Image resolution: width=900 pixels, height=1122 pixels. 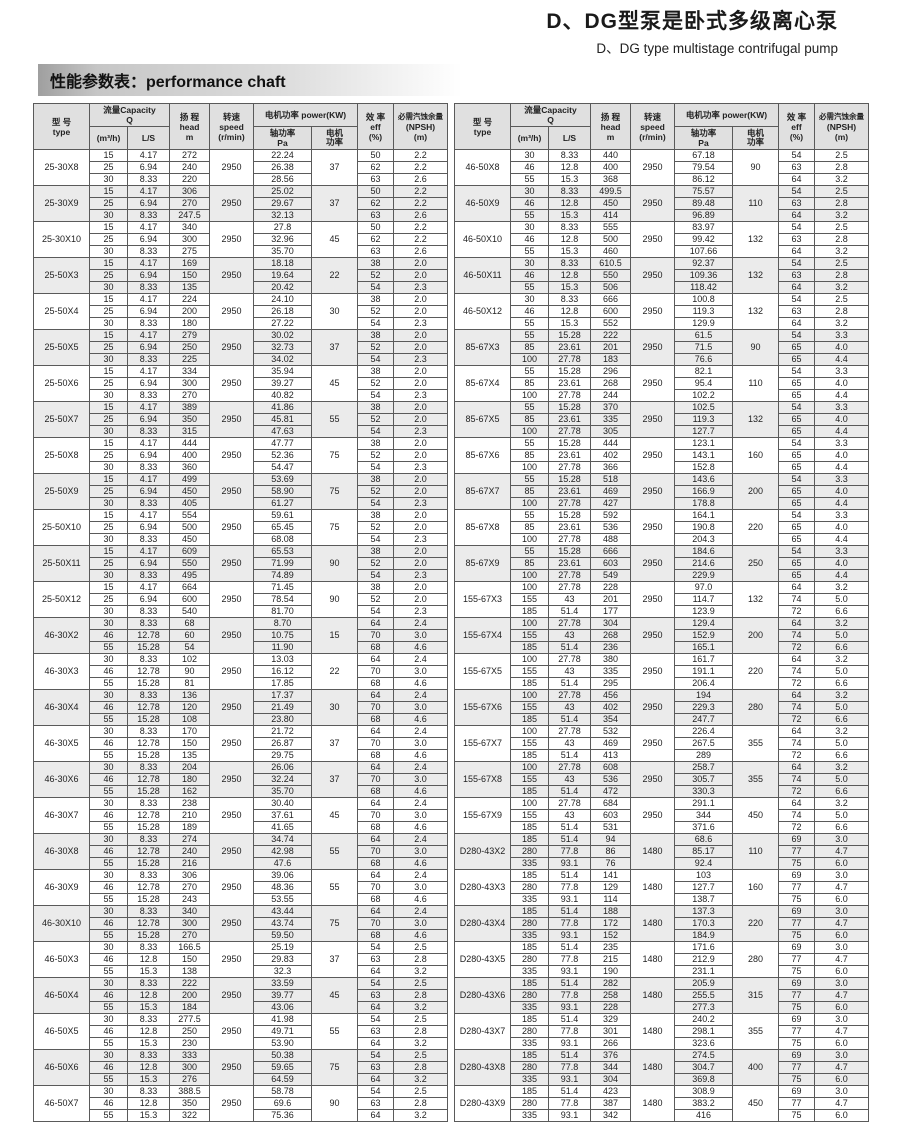 I want to click on head-cell: 277.5, so click(x=189, y=1019).